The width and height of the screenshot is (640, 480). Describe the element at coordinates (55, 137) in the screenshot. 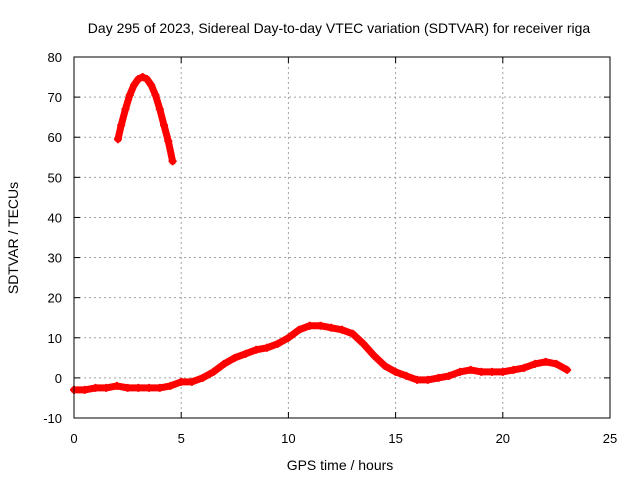

I see `y-tick-label: 60` at that location.